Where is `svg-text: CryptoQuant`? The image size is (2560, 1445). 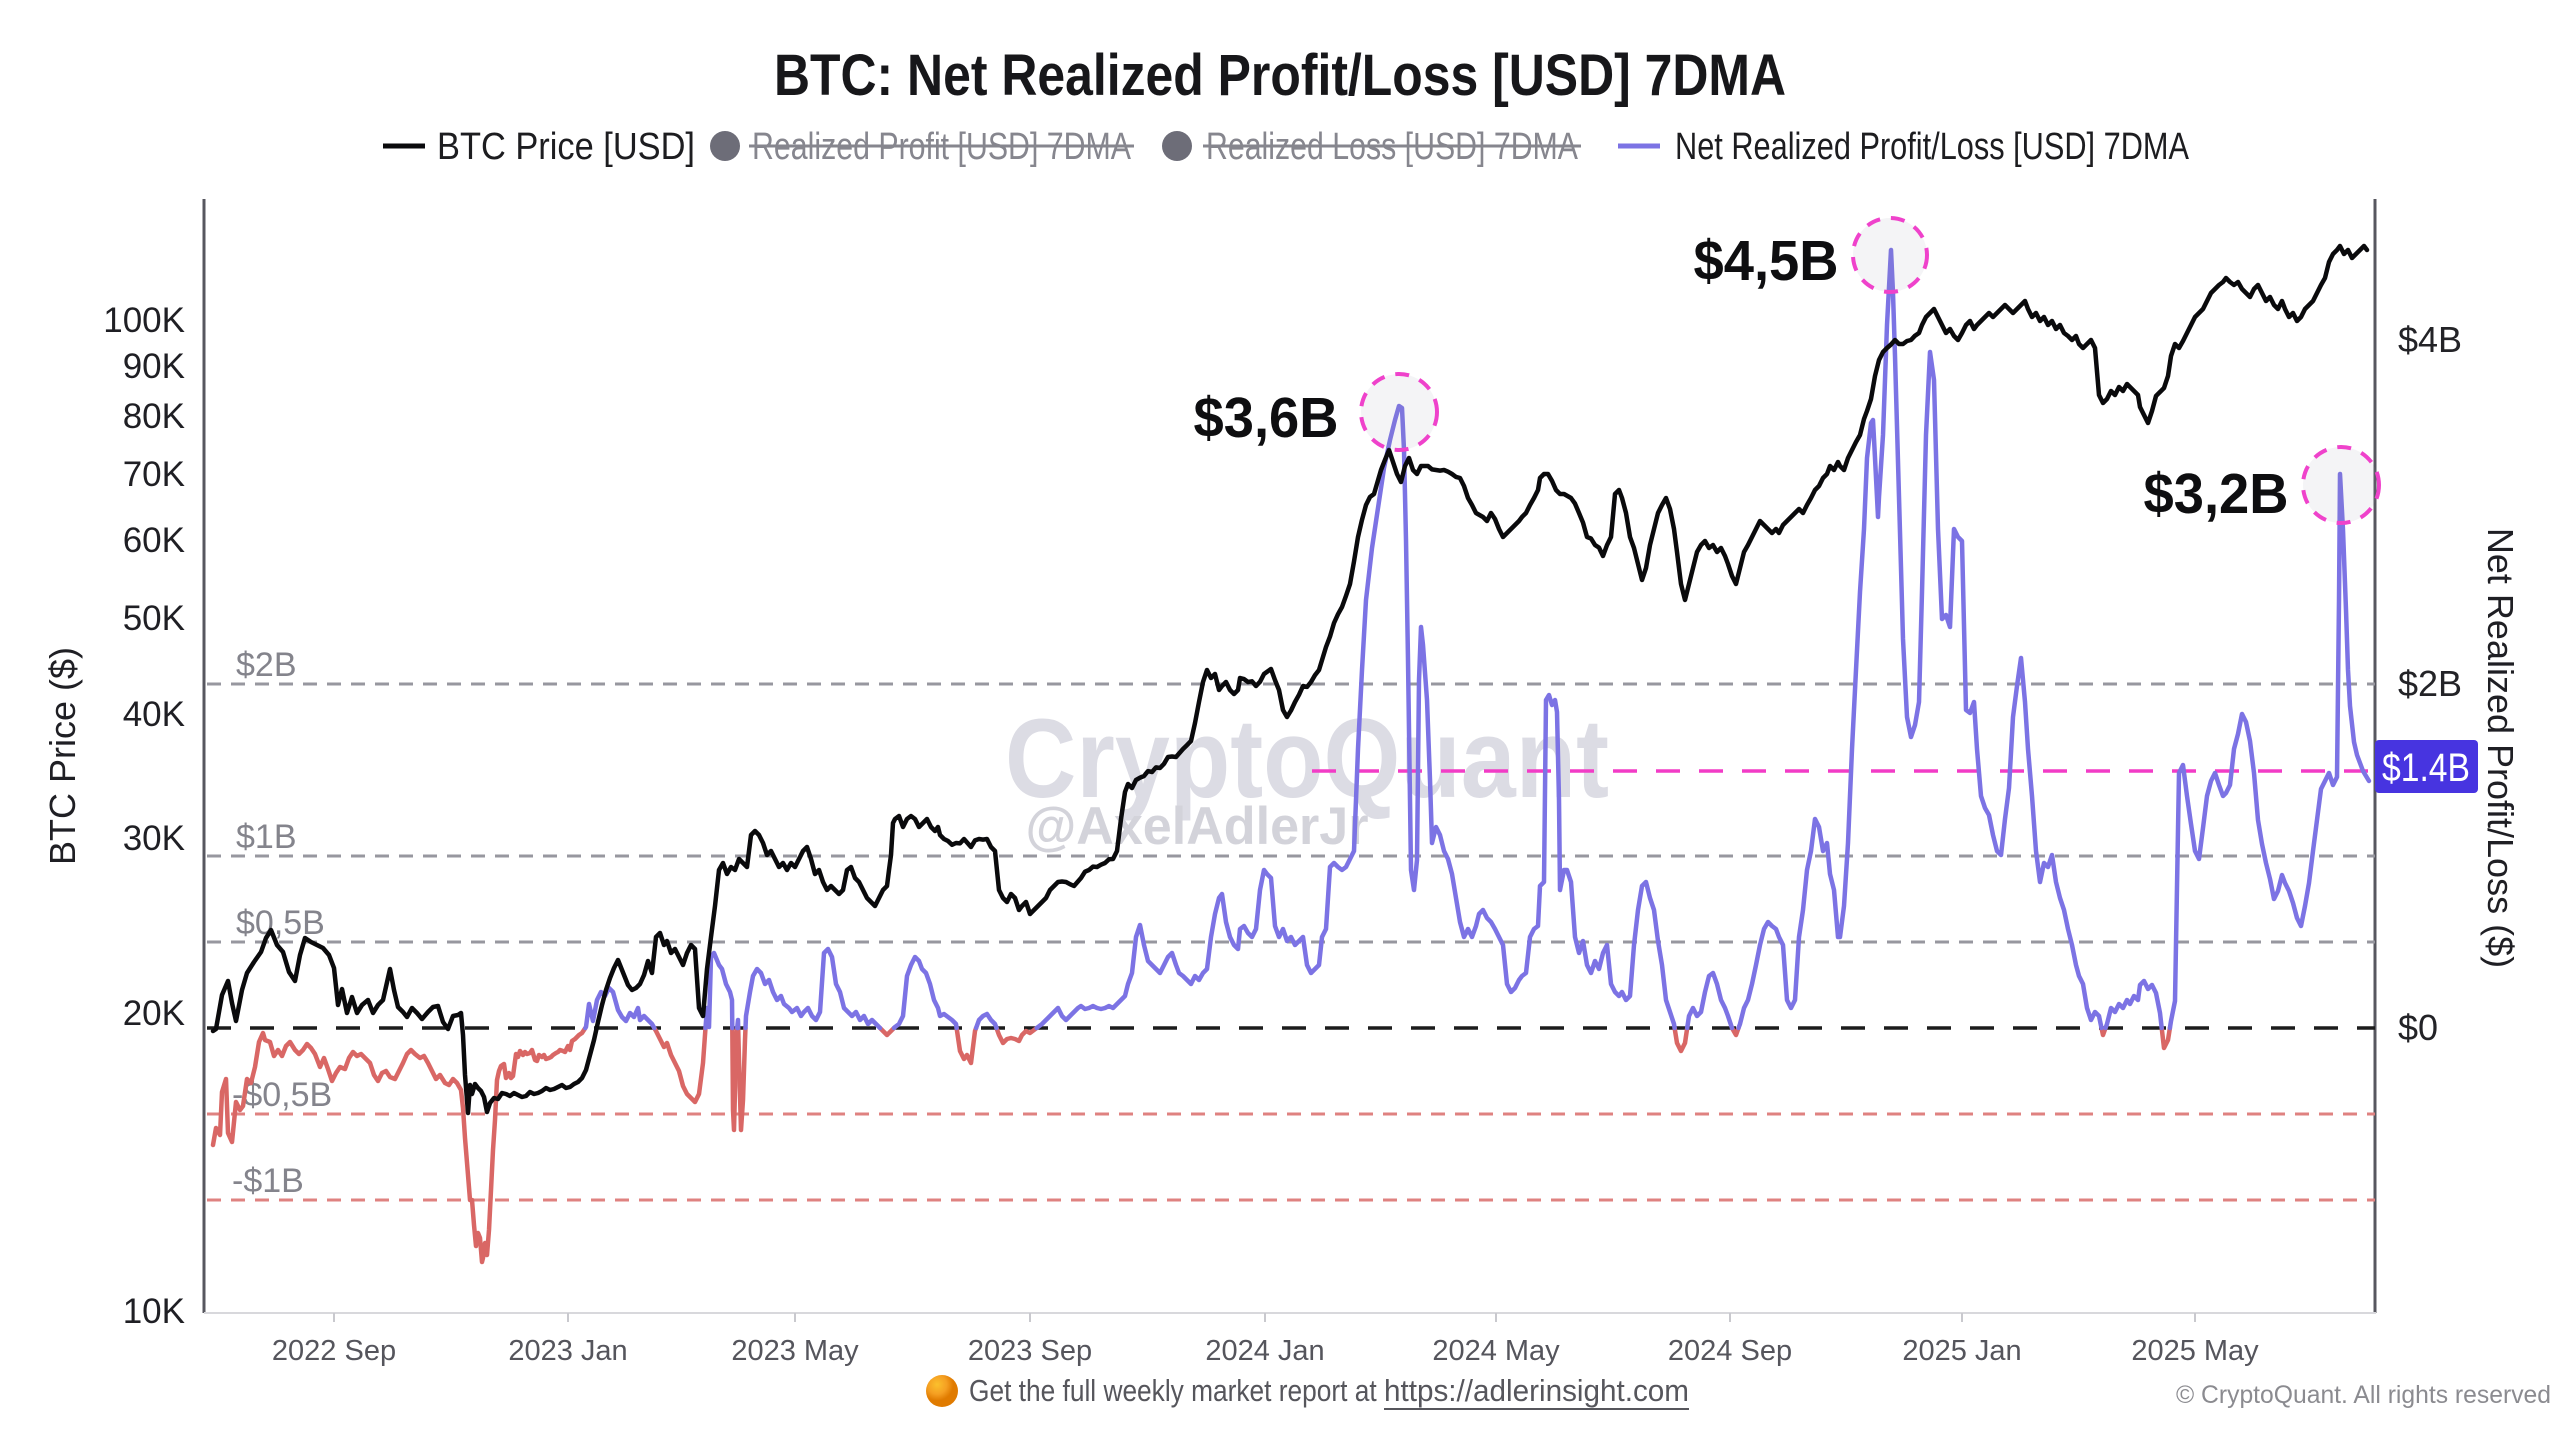
svg-text: CryptoQuant is located at coordinates (1307, 758).